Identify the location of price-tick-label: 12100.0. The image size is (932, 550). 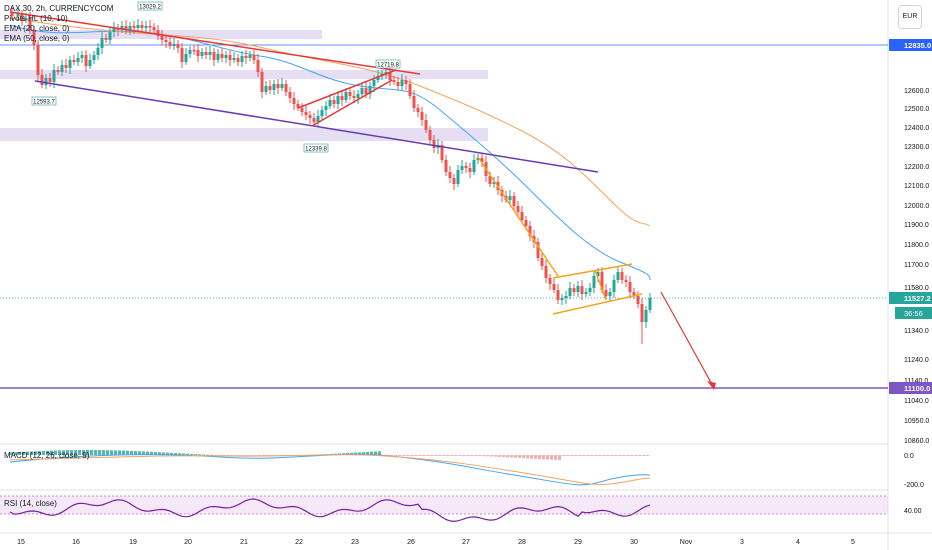
(916, 186).